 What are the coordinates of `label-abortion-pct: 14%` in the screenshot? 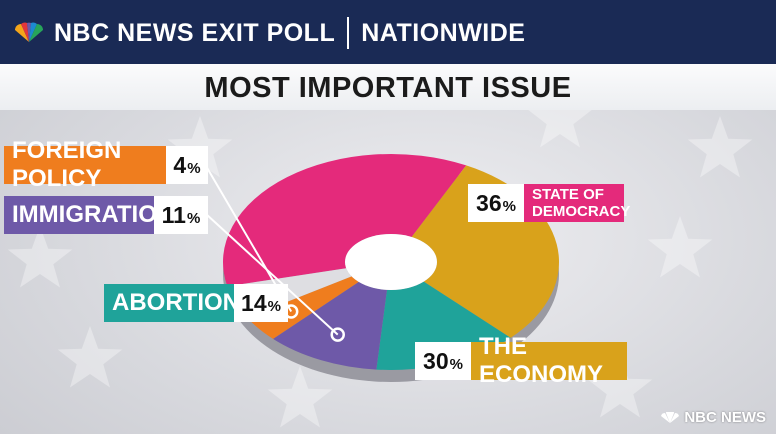 It's located at (261, 303).